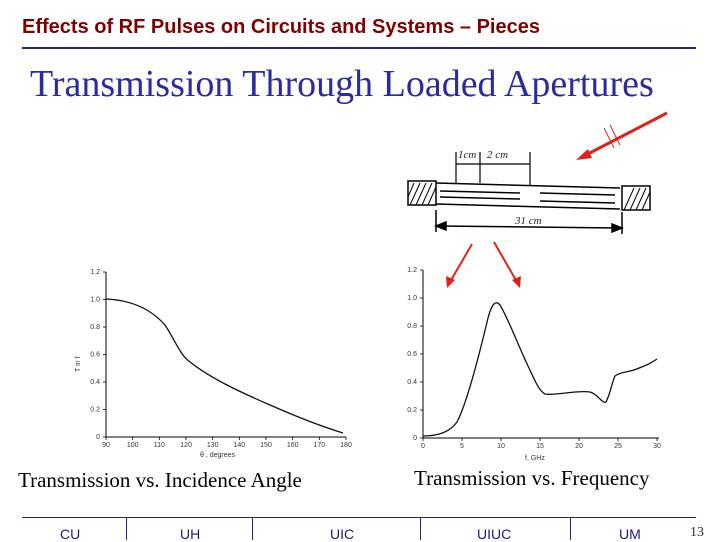 This screenshot has height=542, width=720. I want to click on footer-item-uic: UIC, so click(342, 534).